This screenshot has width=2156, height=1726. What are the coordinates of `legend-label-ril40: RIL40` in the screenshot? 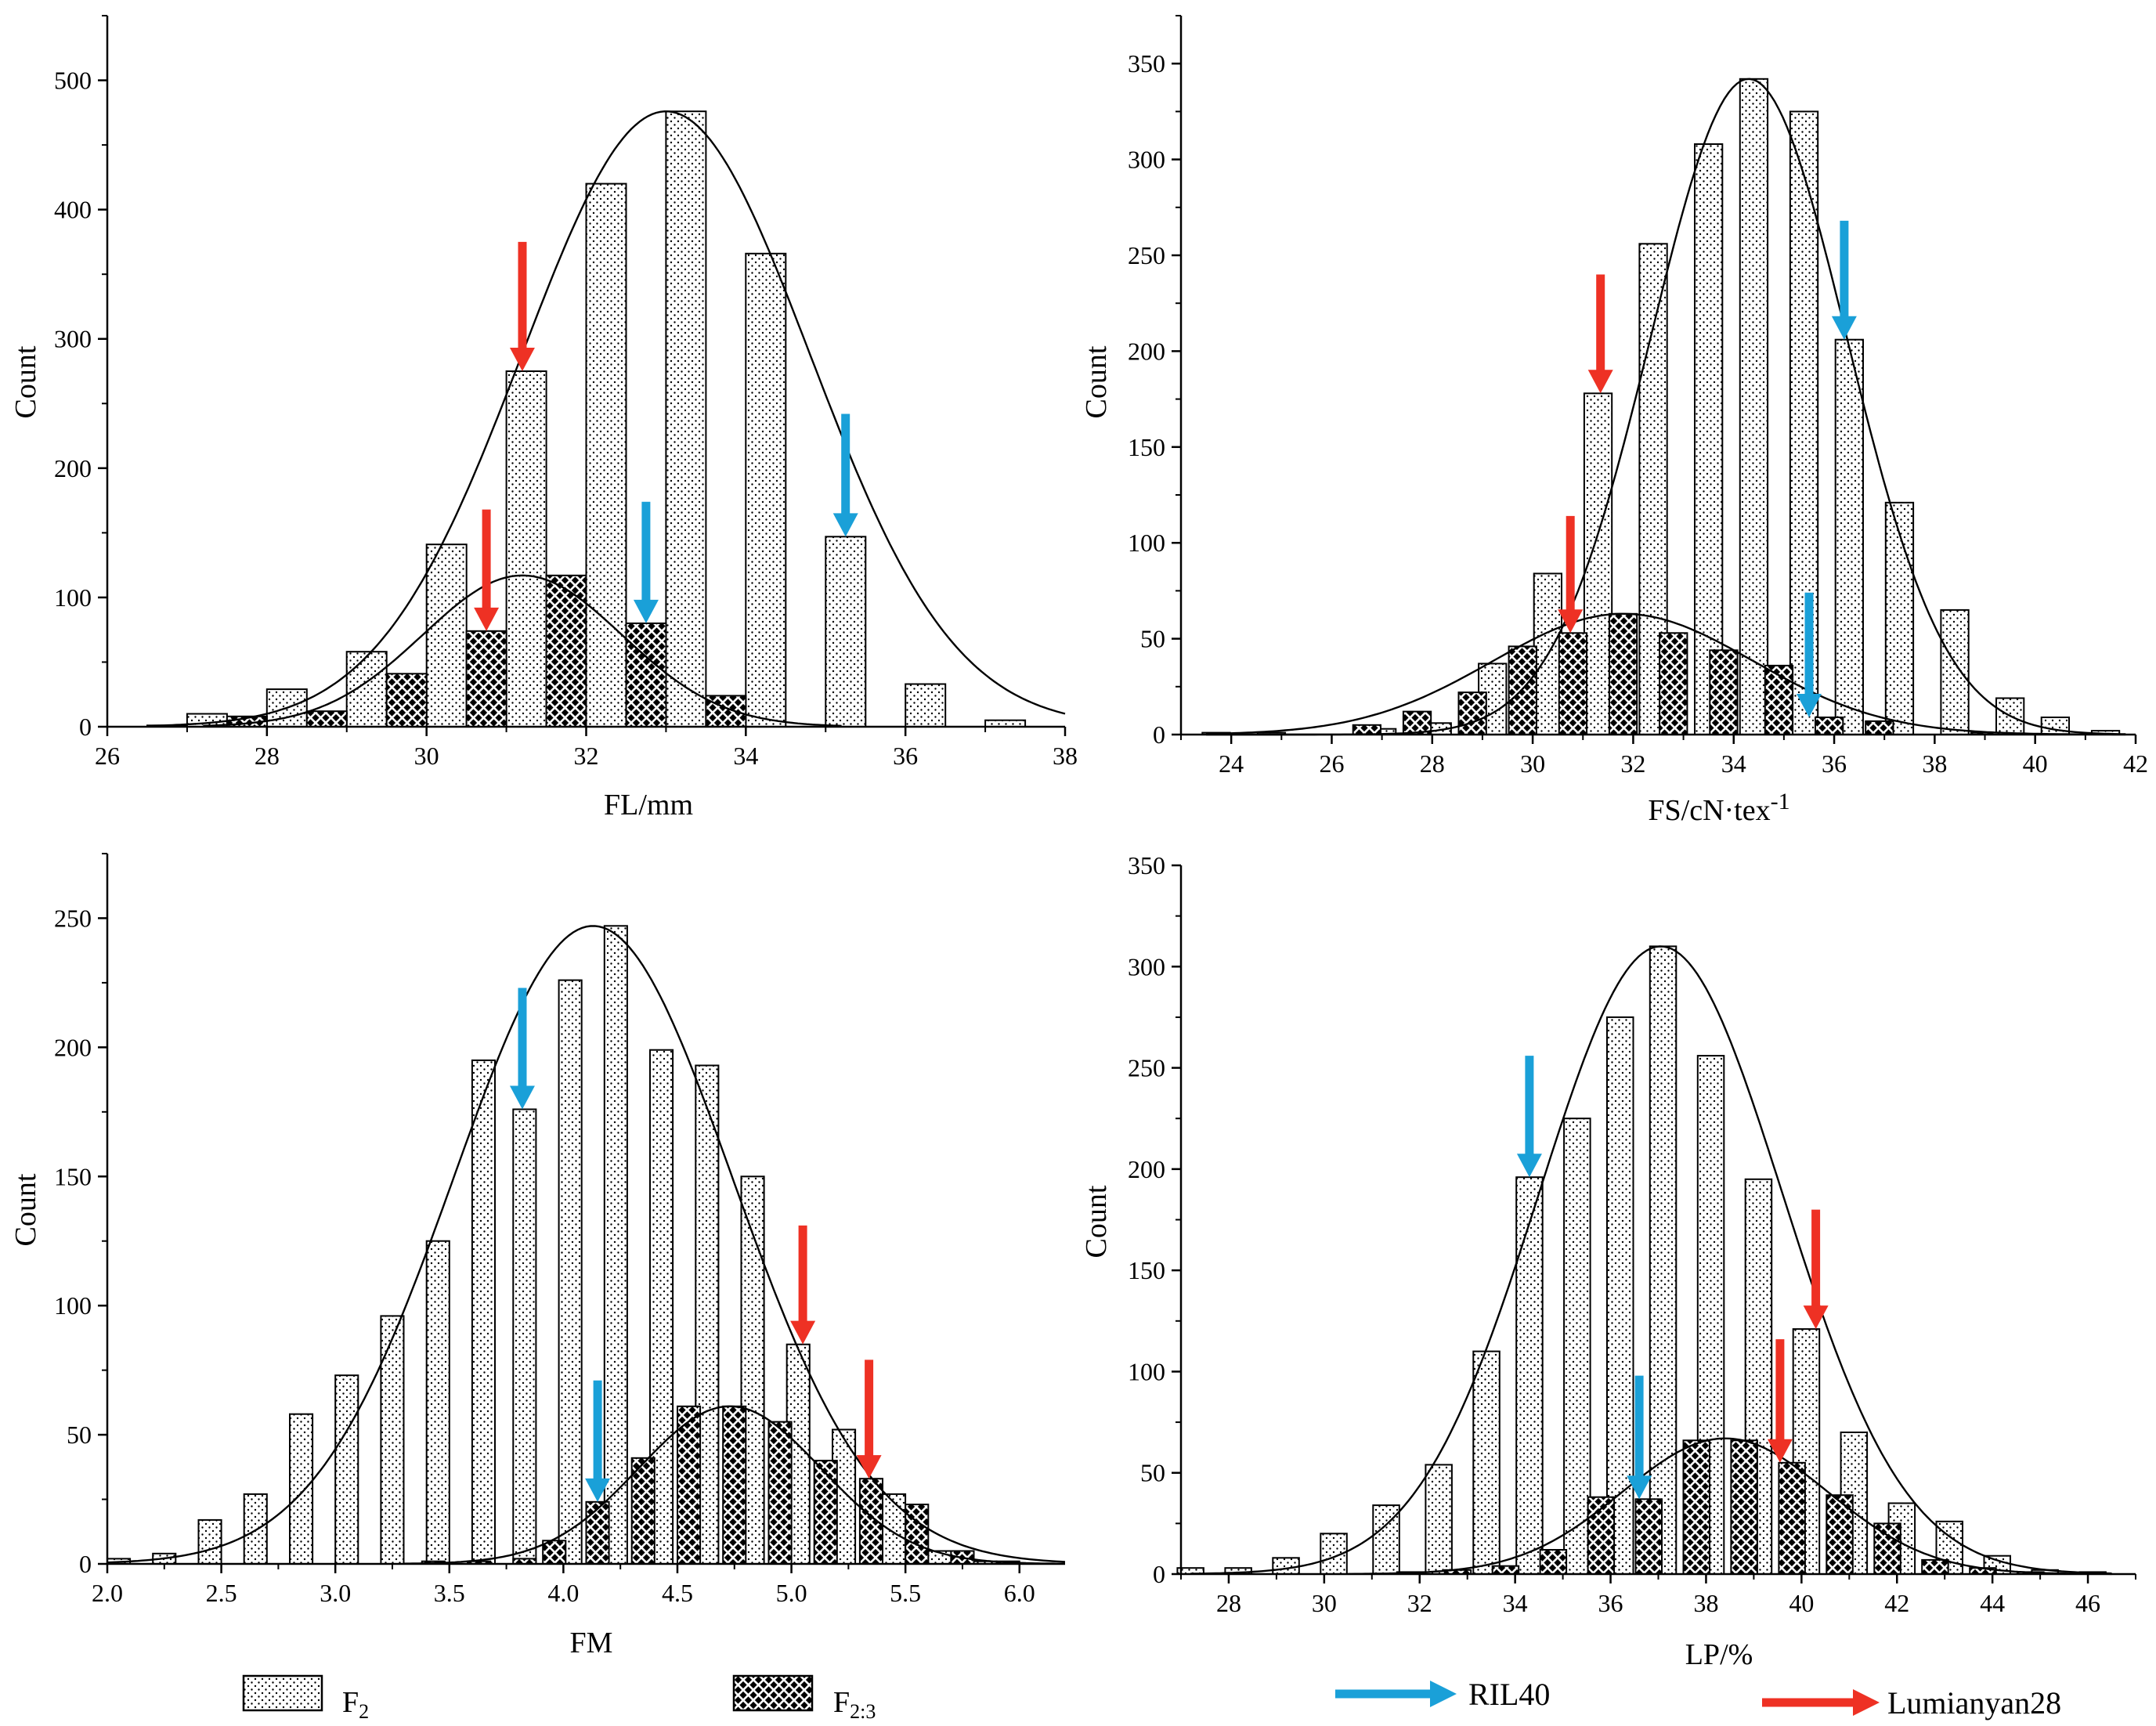 It's located at (1509, 1694).